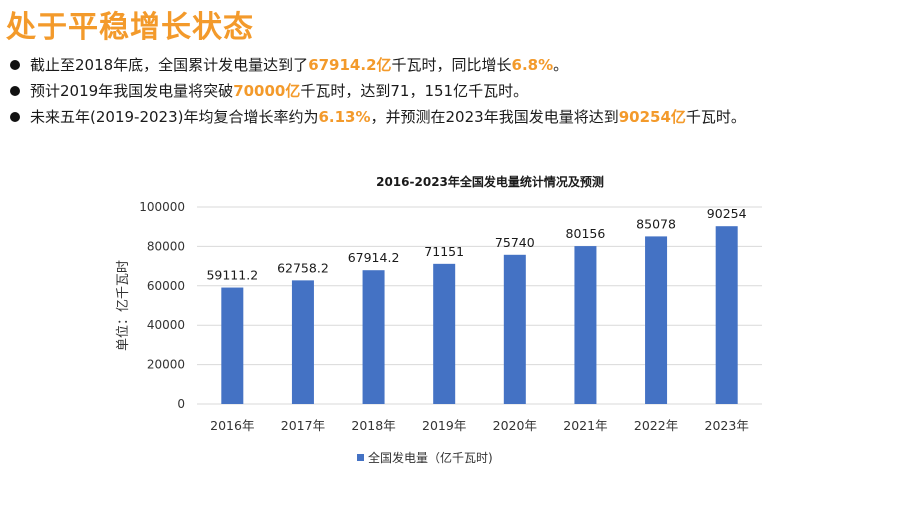 The height and width of the screenshot is (505, 907). Describe the element at coordinates (586, 233) in the screenshot. I see `data-label: 80156` at that location.